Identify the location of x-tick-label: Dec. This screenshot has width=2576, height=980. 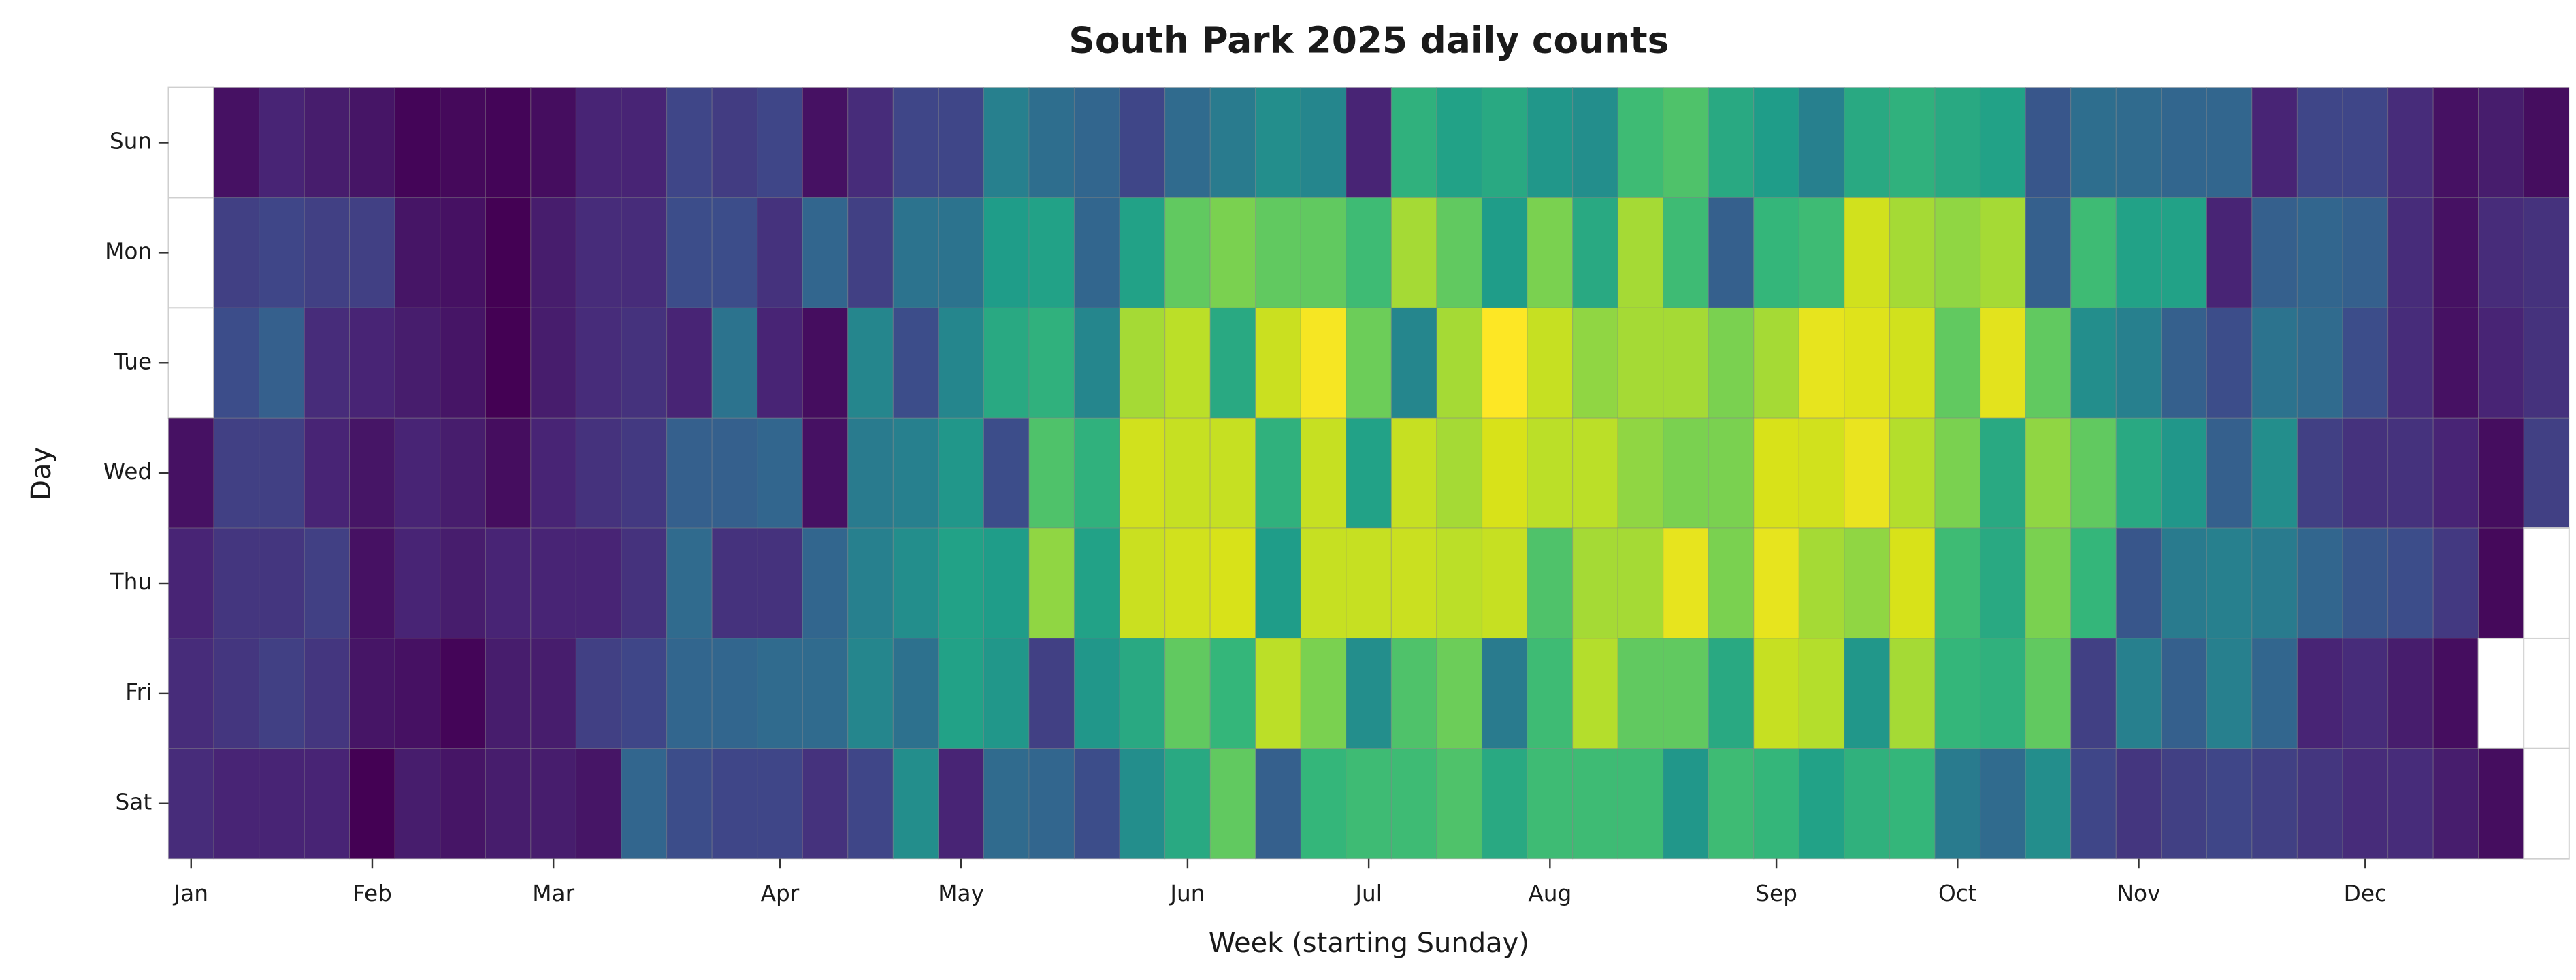
(2365, 893).